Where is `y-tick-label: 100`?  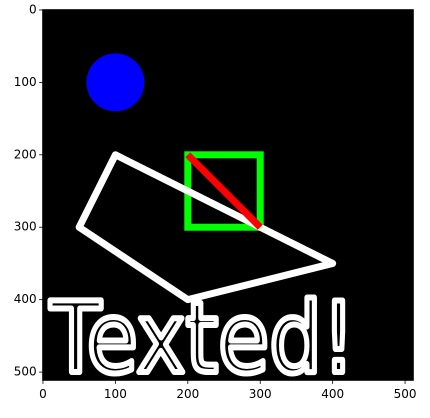
y-tick-label: 100 is located at coordinates (25, 82).